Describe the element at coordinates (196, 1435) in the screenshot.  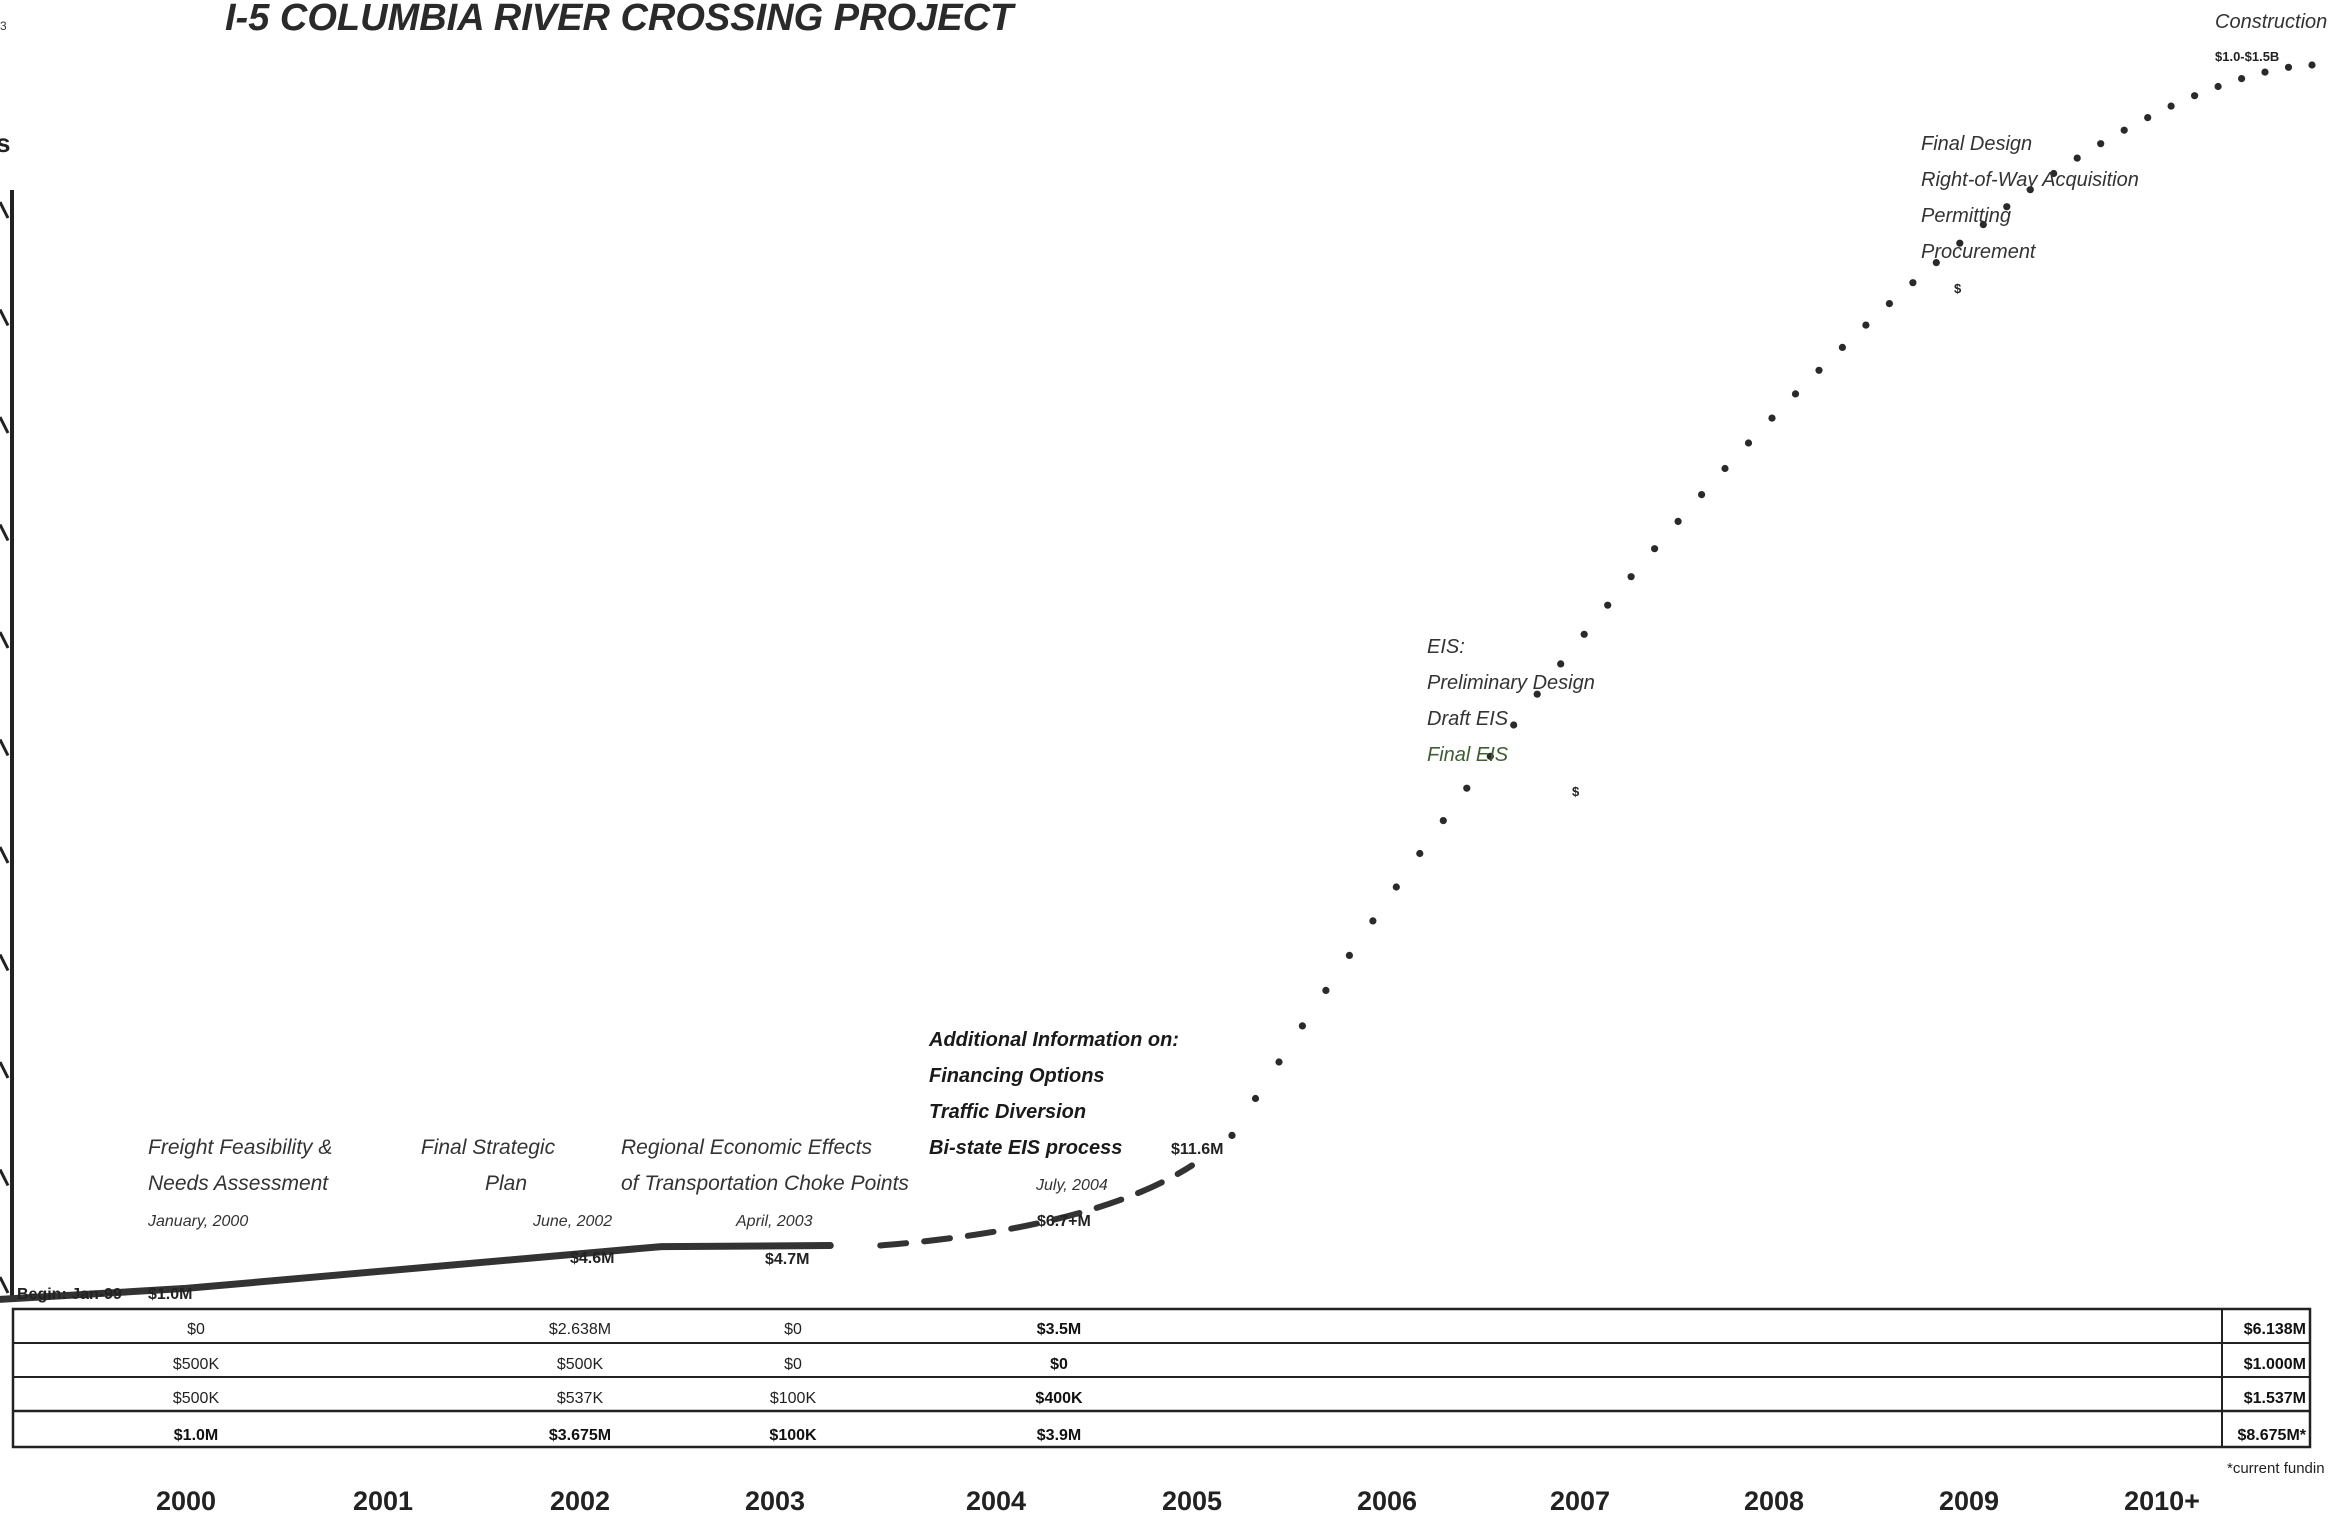
I see `table-cell: $1.0M` at that location.